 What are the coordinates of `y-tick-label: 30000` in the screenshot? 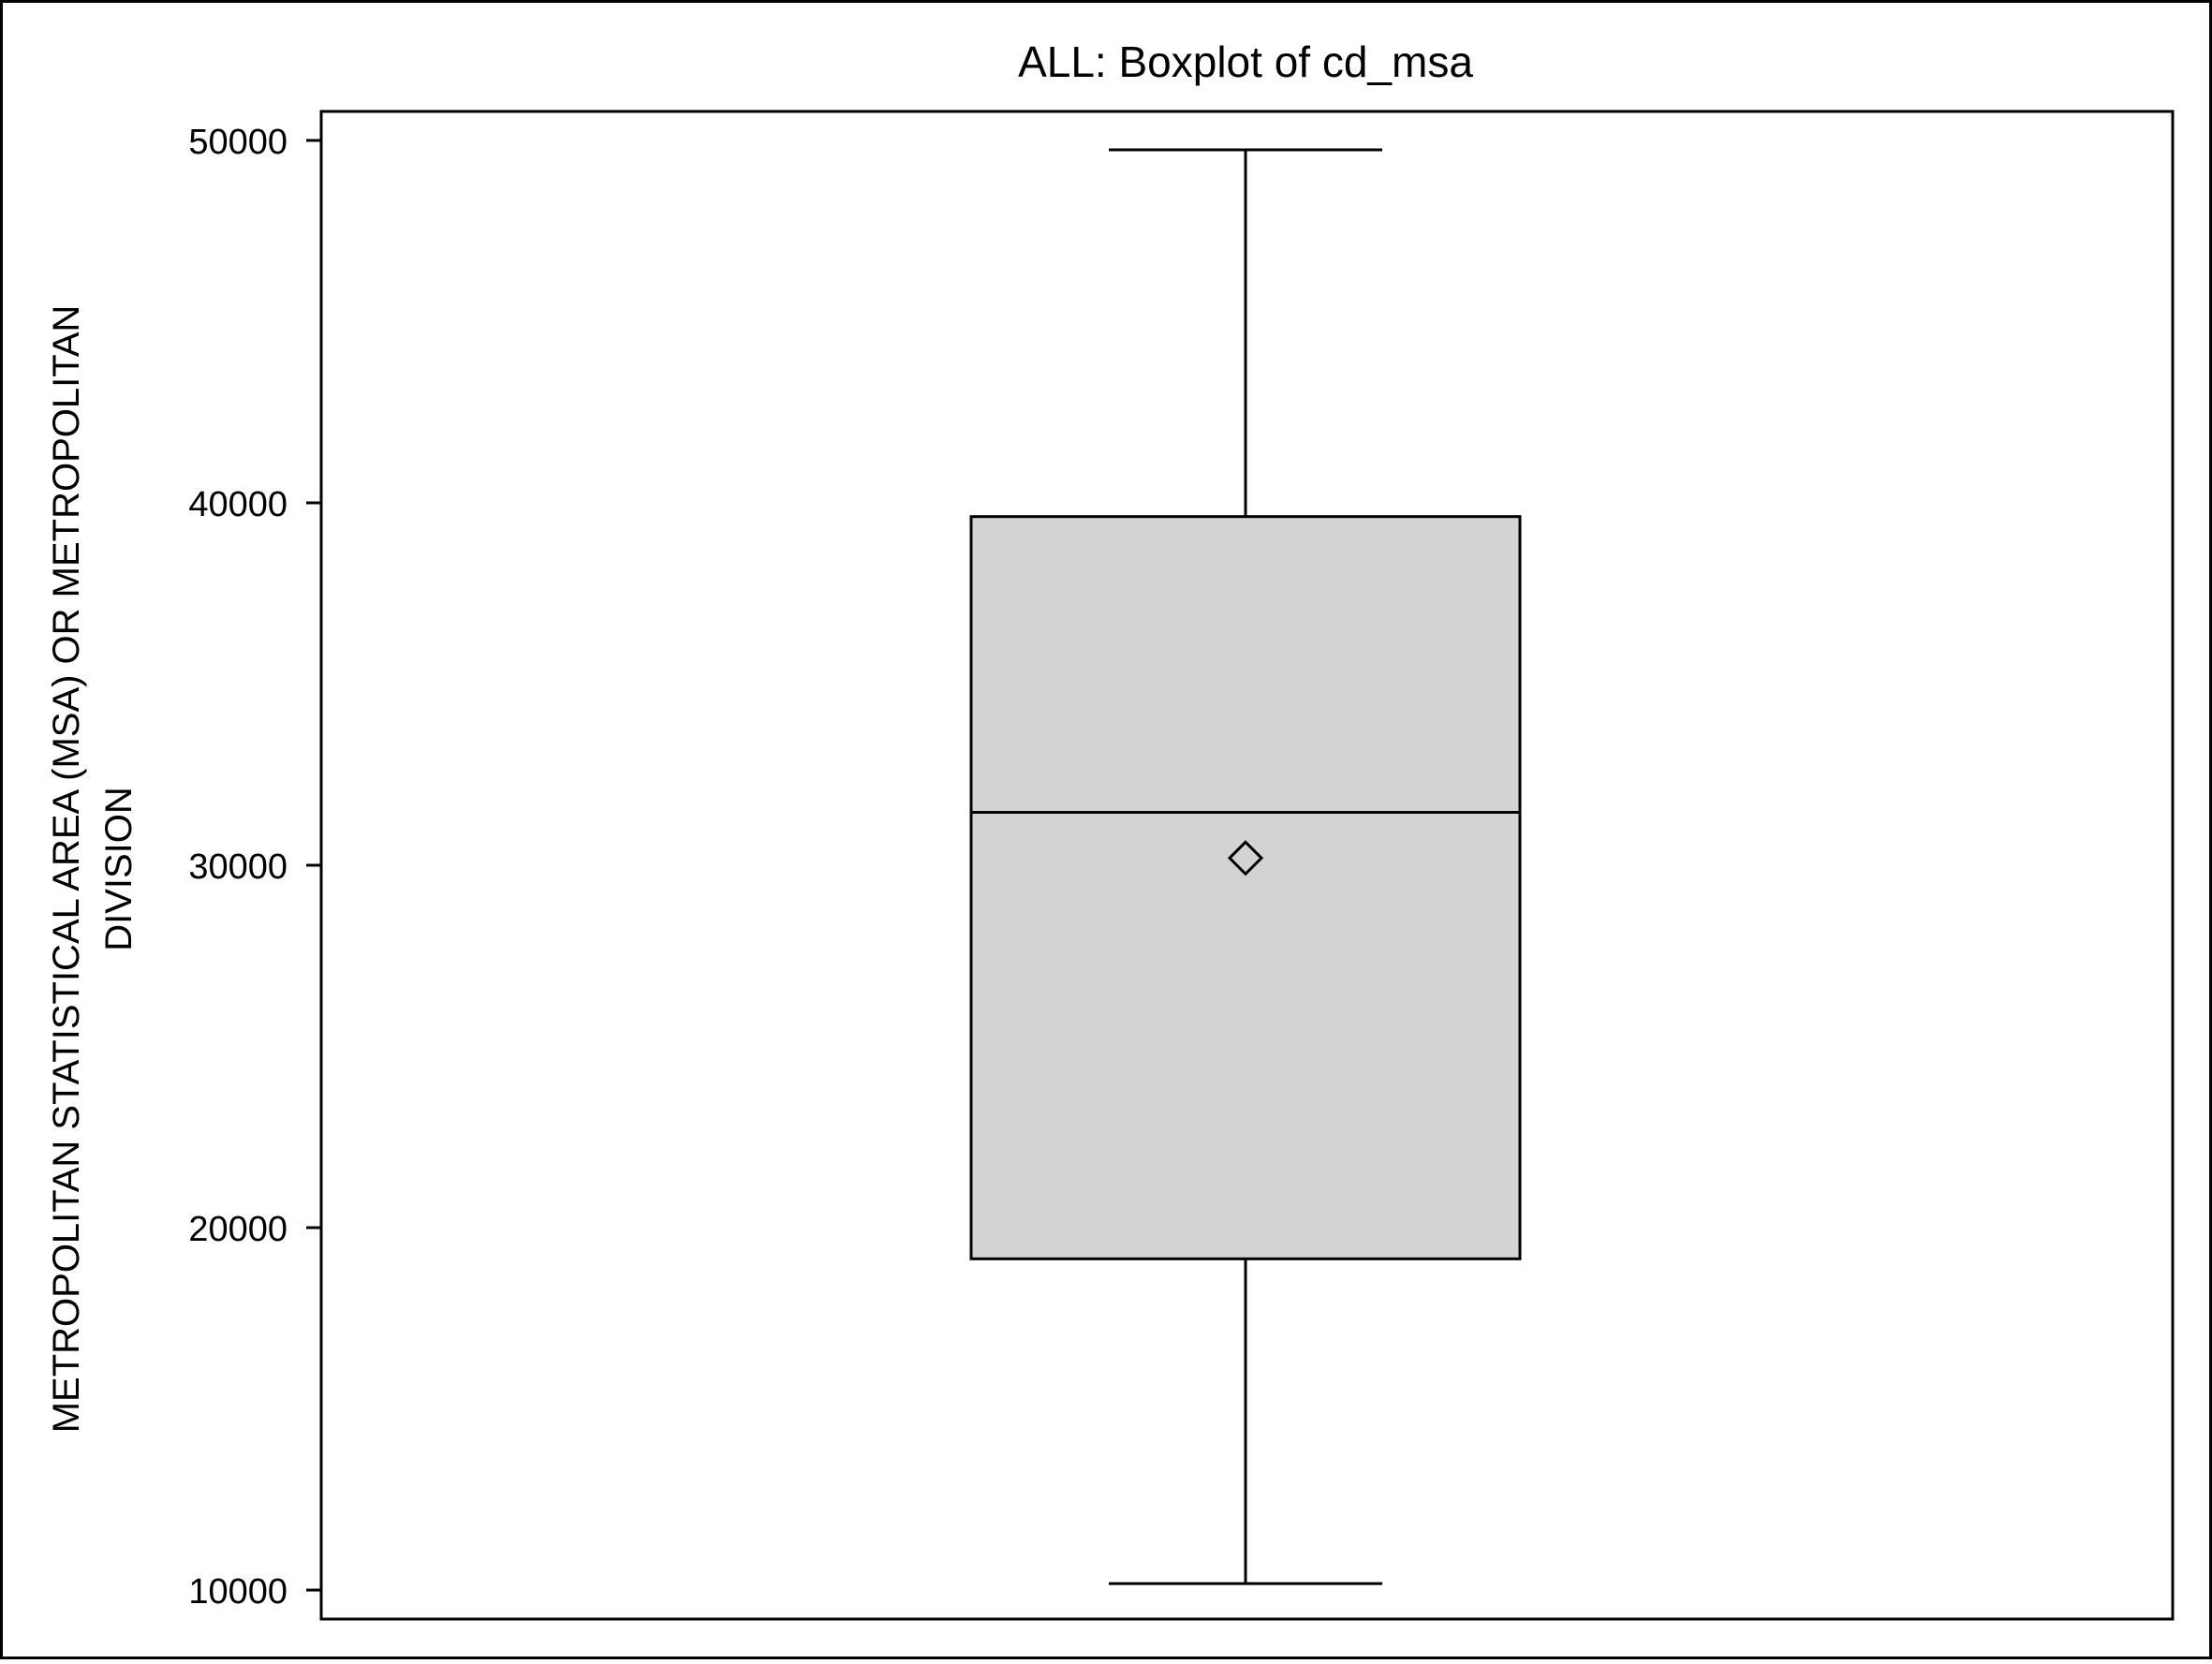 It's located at (238, 867).